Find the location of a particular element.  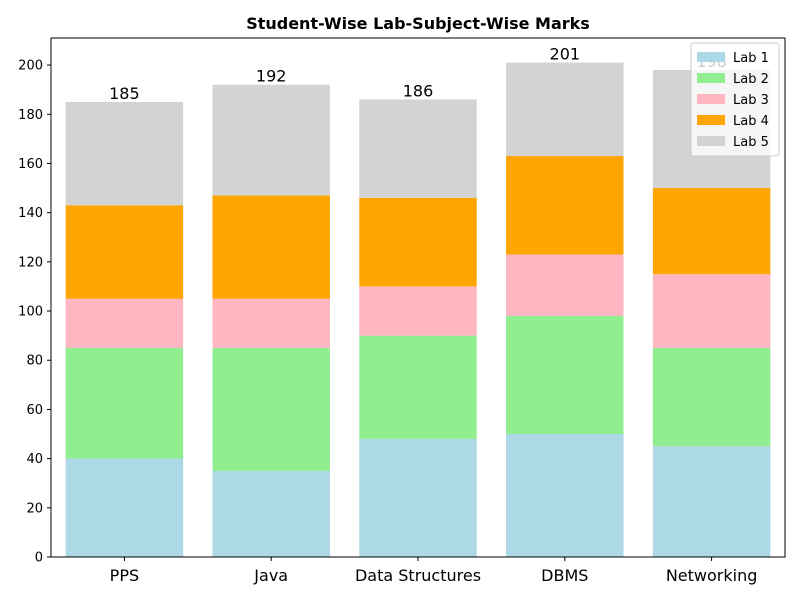

bar-lab-4-networking is located at coordinates (711, 231).